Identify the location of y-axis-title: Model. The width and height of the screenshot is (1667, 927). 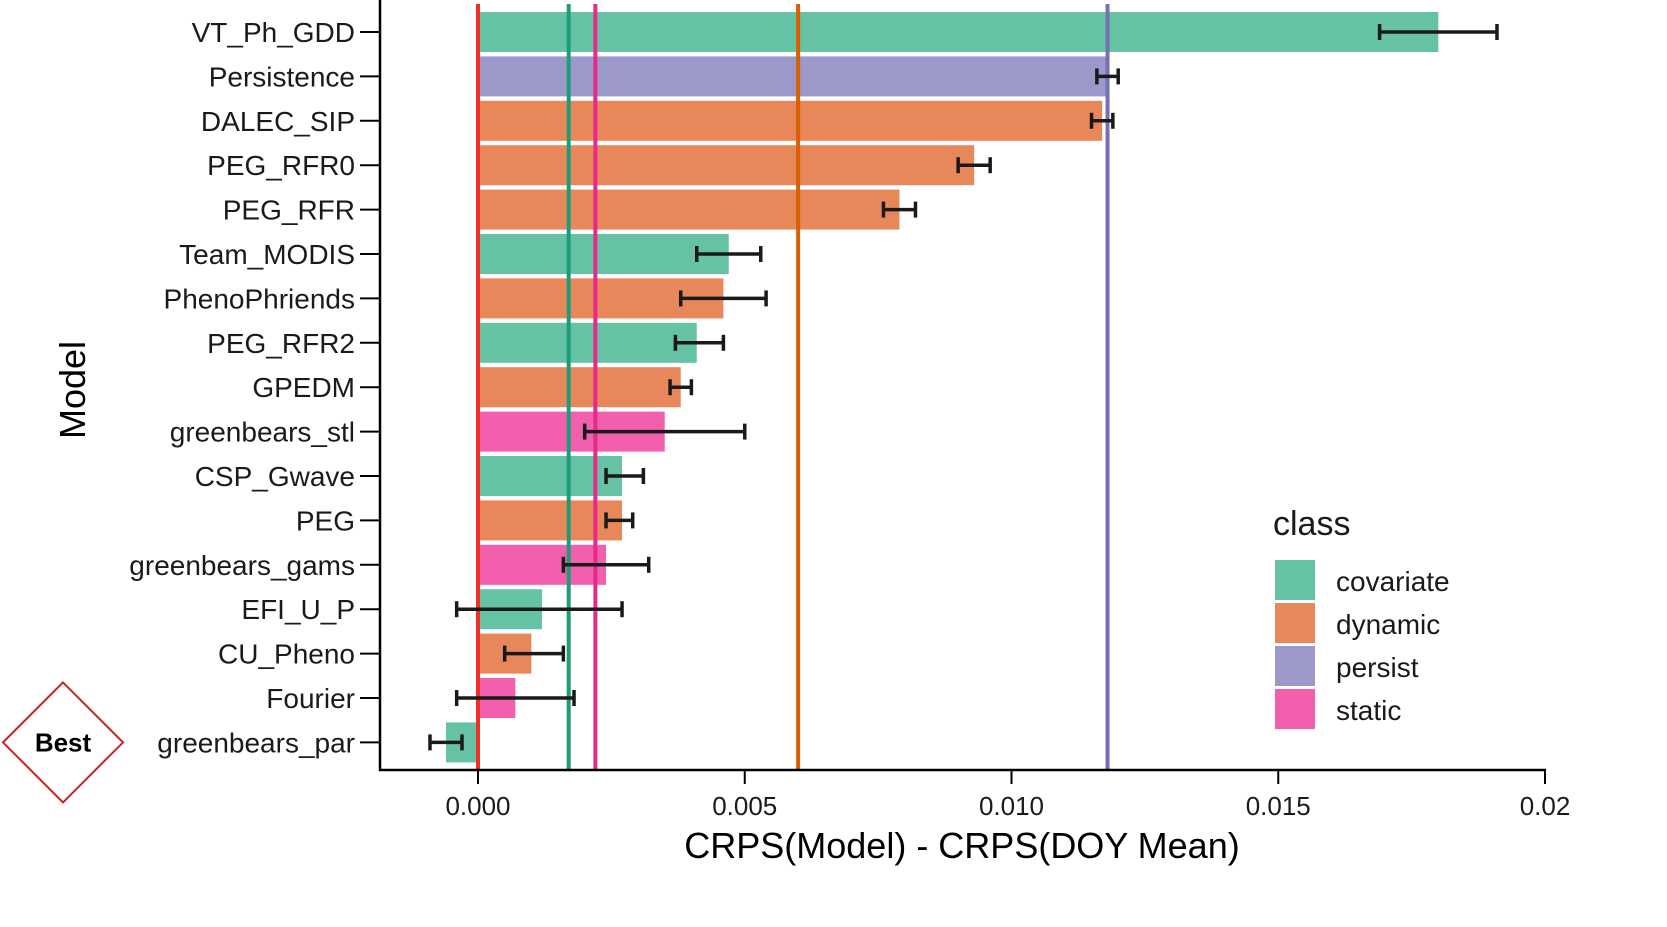
(72, 390).